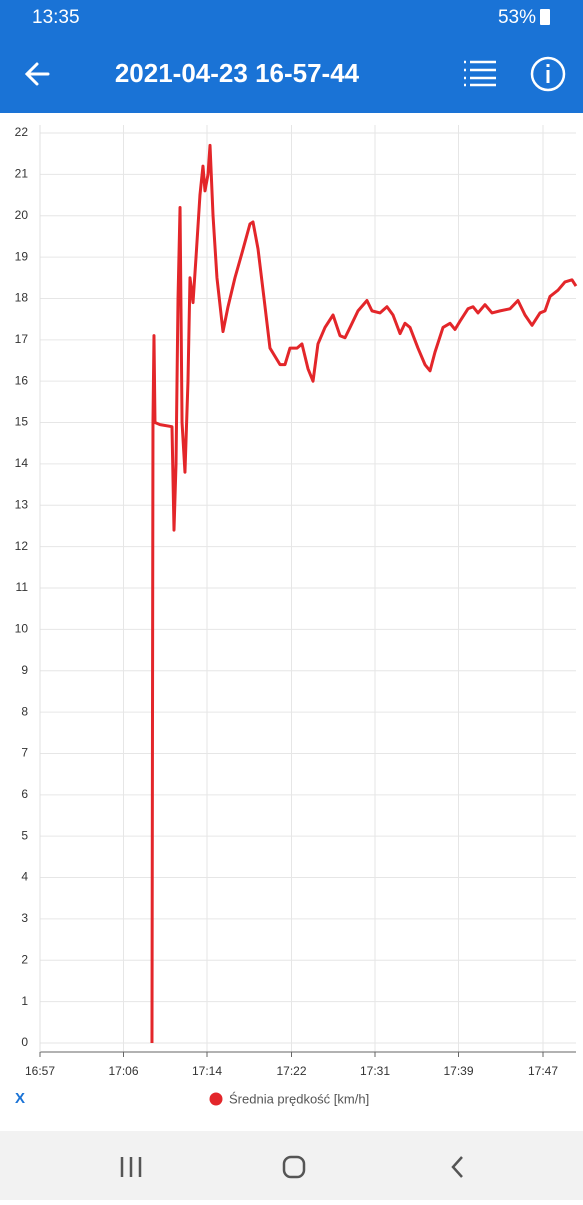 The image size is (583, 1205). Describe the element at coordinates (123, 1071) in the screenshot. I see `x-tick-label: 17:06` at that location.